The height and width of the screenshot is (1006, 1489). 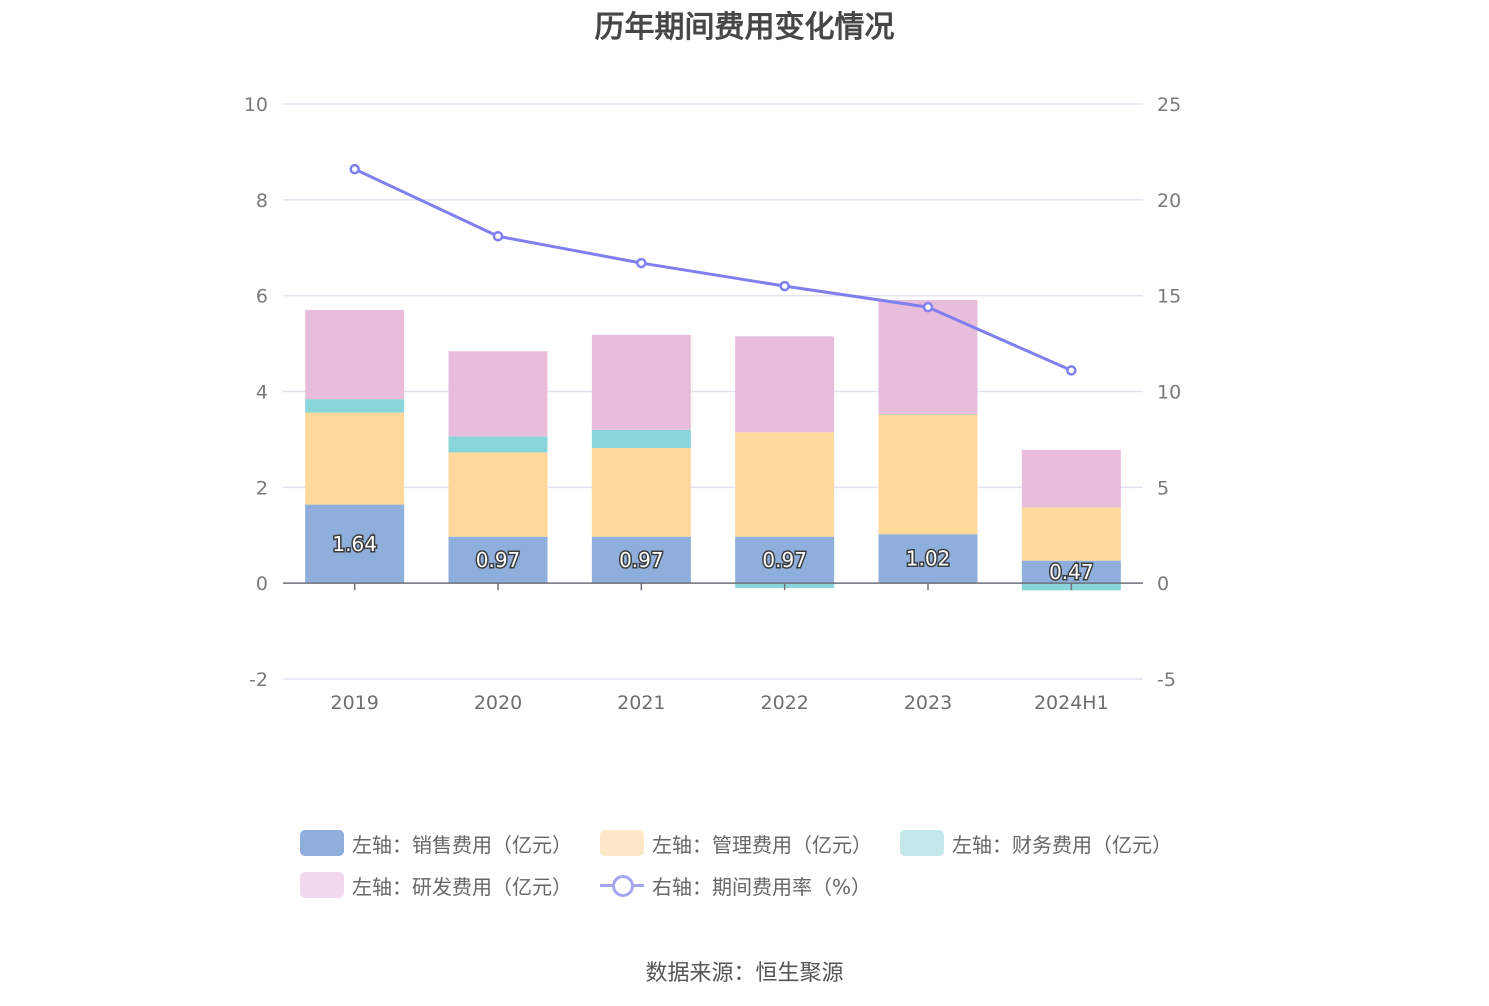 What do you see at coordinates (1166, 680) in the screenshot?
I see `right-axis-tick-label: -5` at bounding box center [1166, 680].